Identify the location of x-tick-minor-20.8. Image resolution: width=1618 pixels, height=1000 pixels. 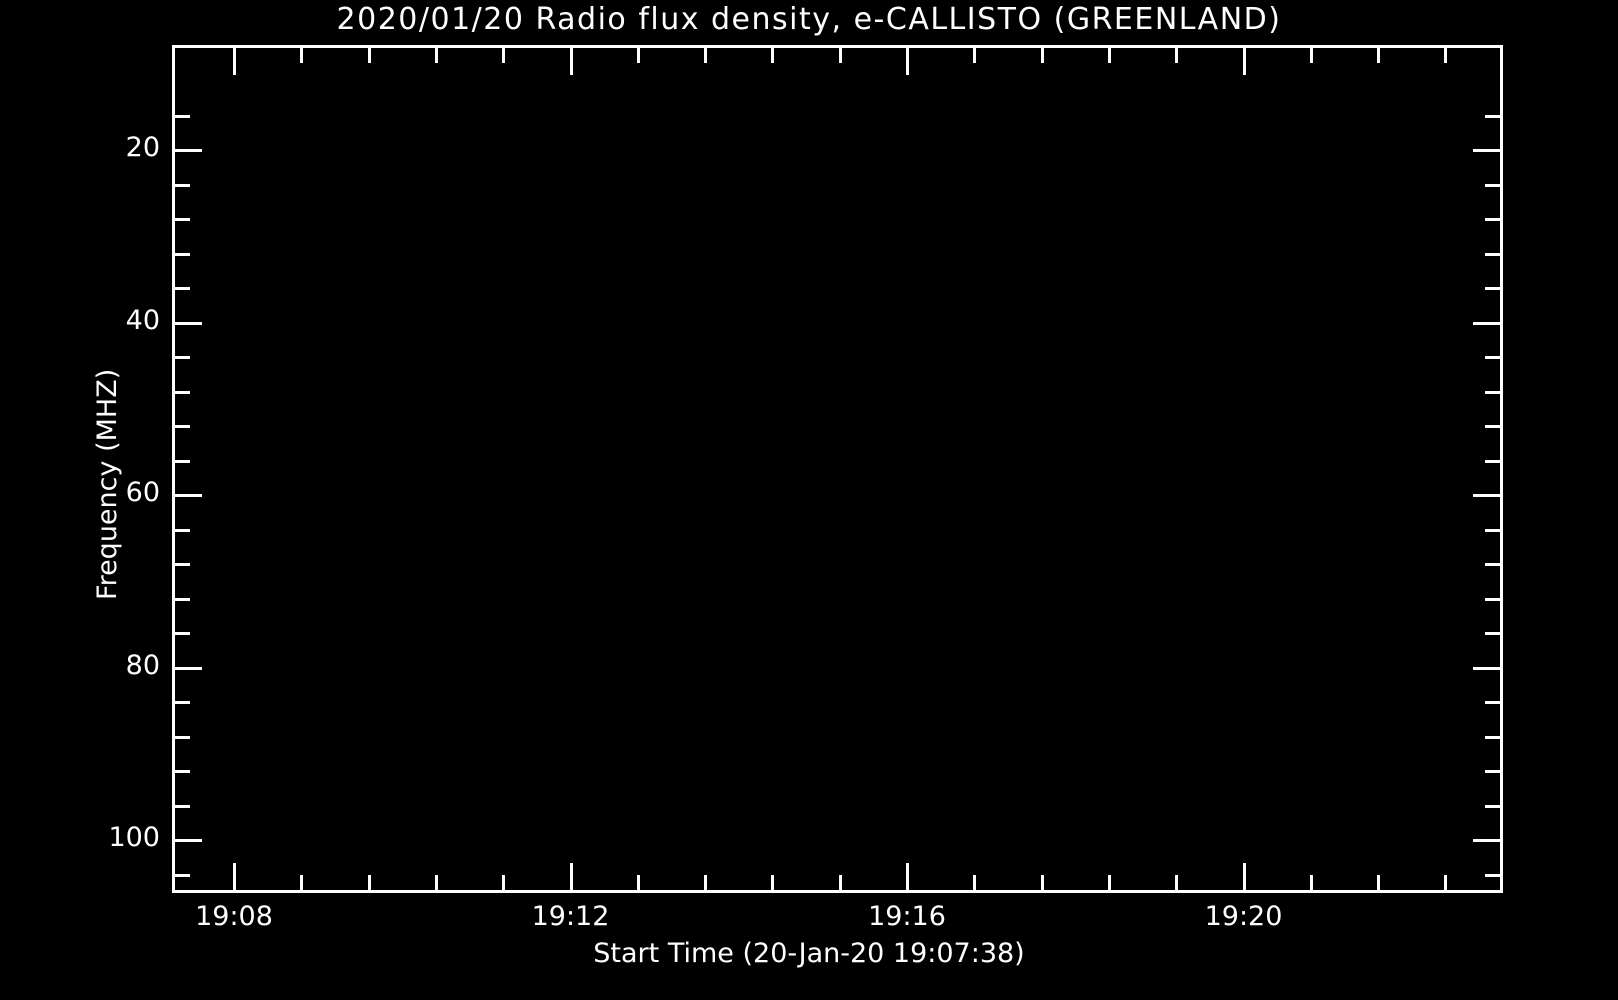
(1311, 882).